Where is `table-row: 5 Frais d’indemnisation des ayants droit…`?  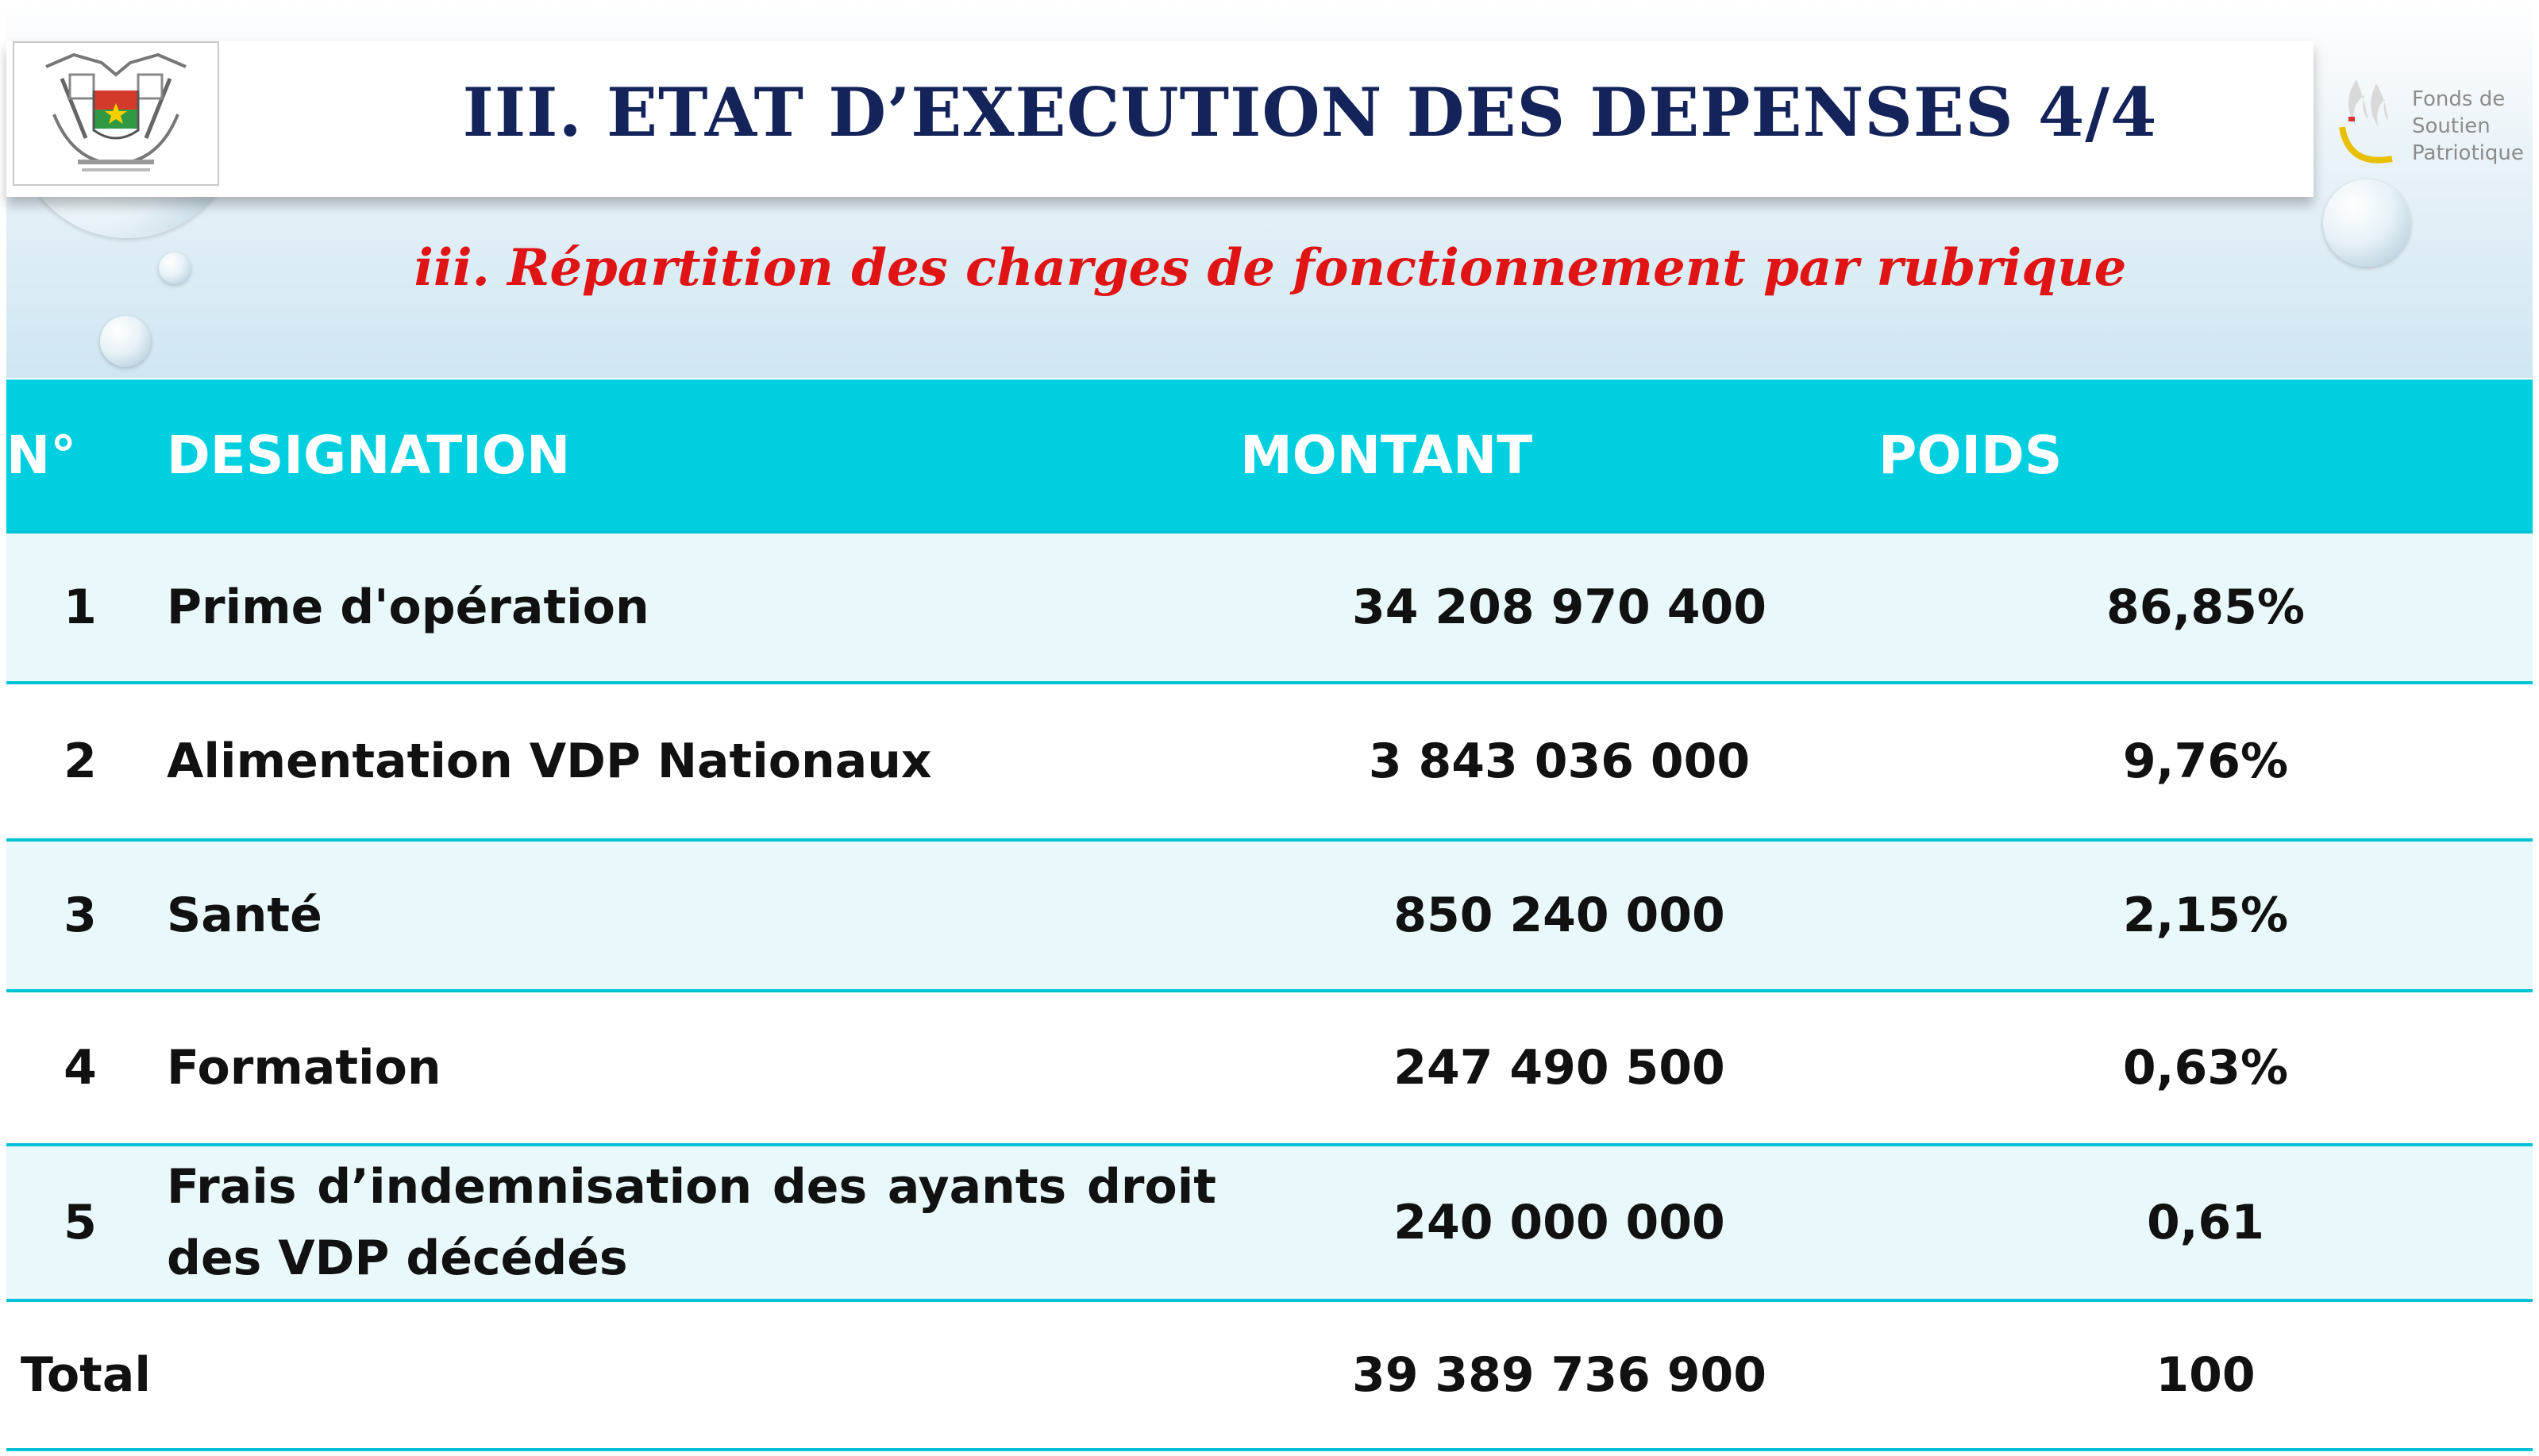
table-row: 5 Frais d’indemnisation des ayants droit… is located at coordinates (1269, 1221).